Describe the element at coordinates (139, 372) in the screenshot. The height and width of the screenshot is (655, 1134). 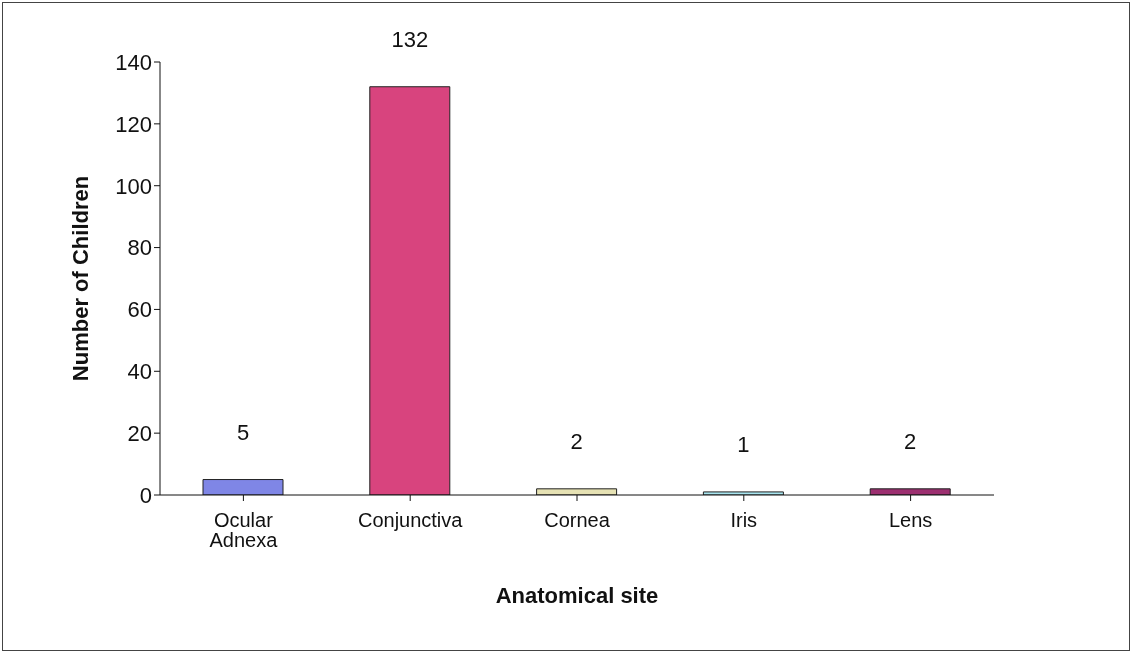
I see `y-tick-label: 40` at that location.